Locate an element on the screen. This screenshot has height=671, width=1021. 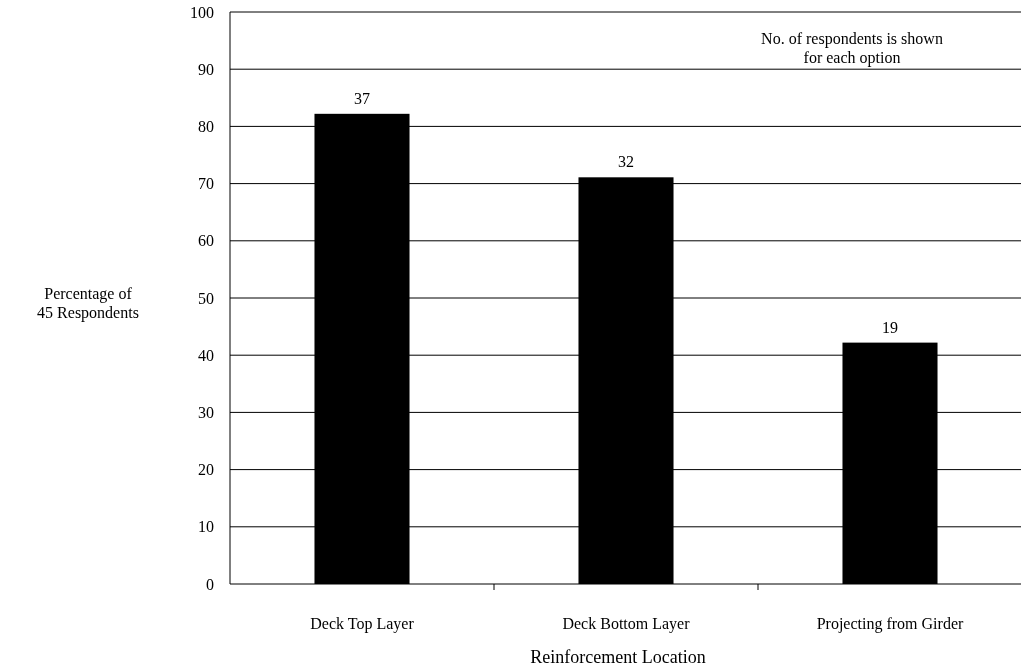
y-tick-label: 10 is located at coordinates (206, 527).